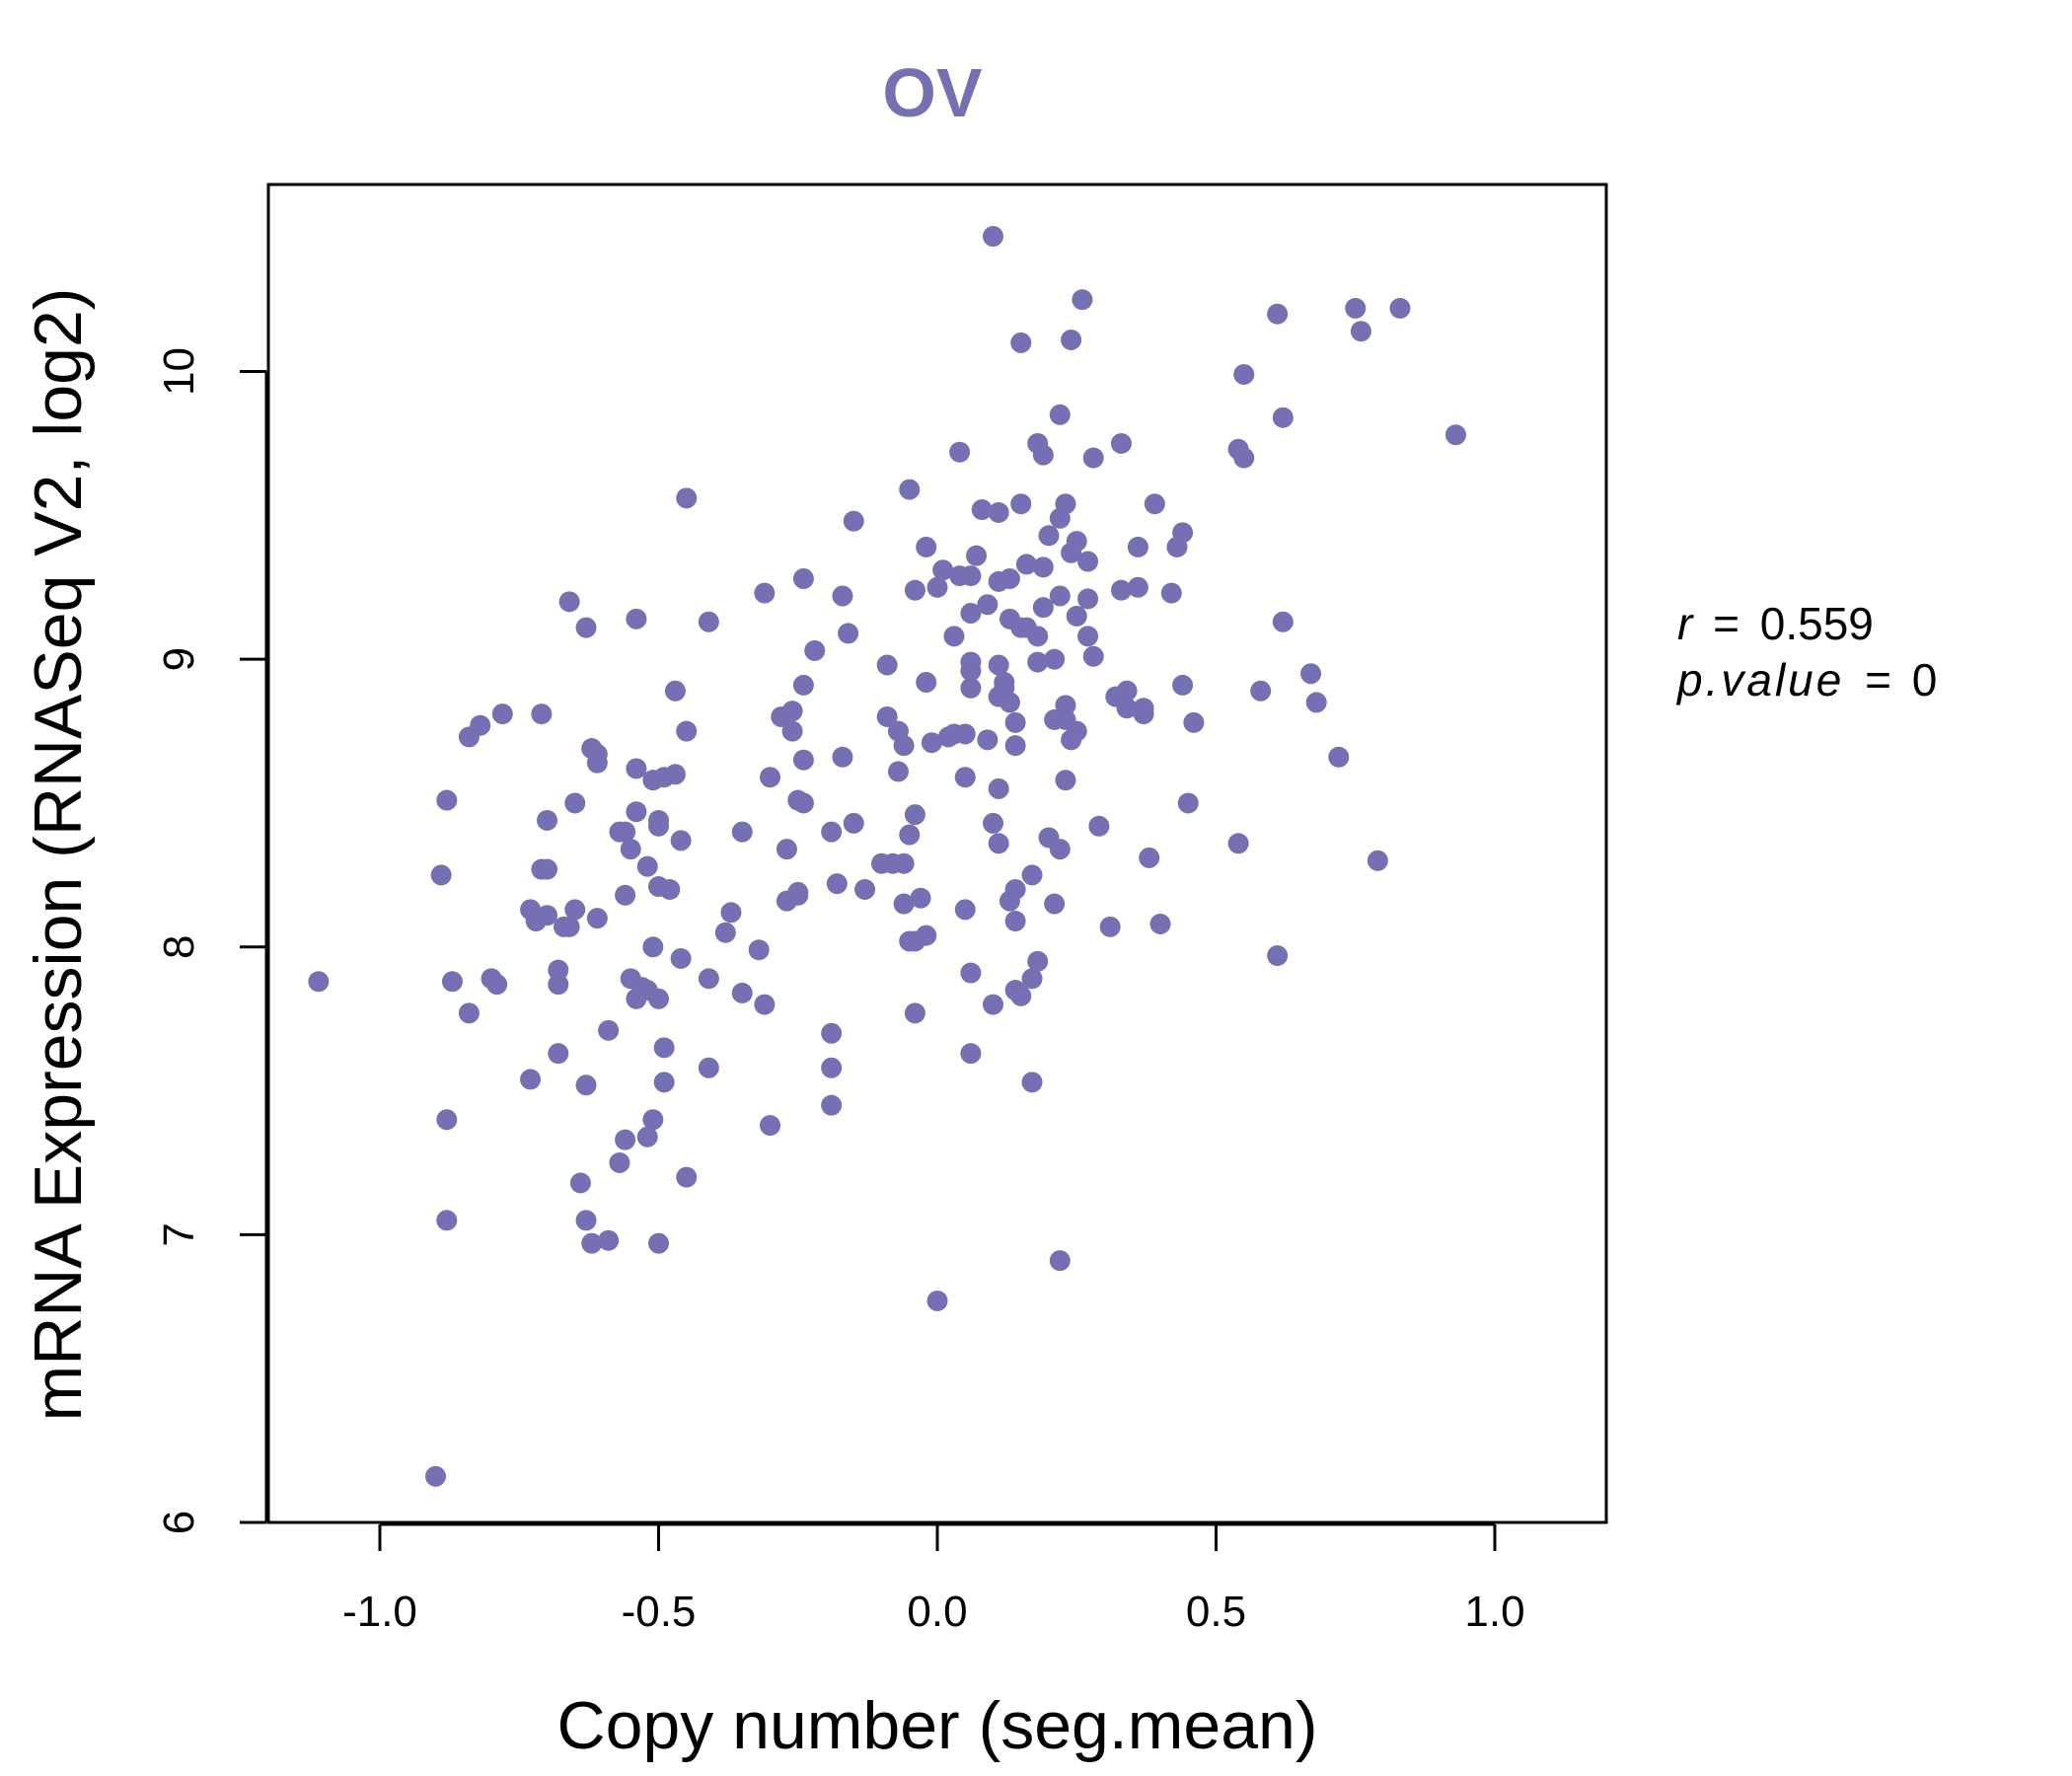  I want to click on x-axis-title: Copy number (seg.mean), so click(937, 1726).